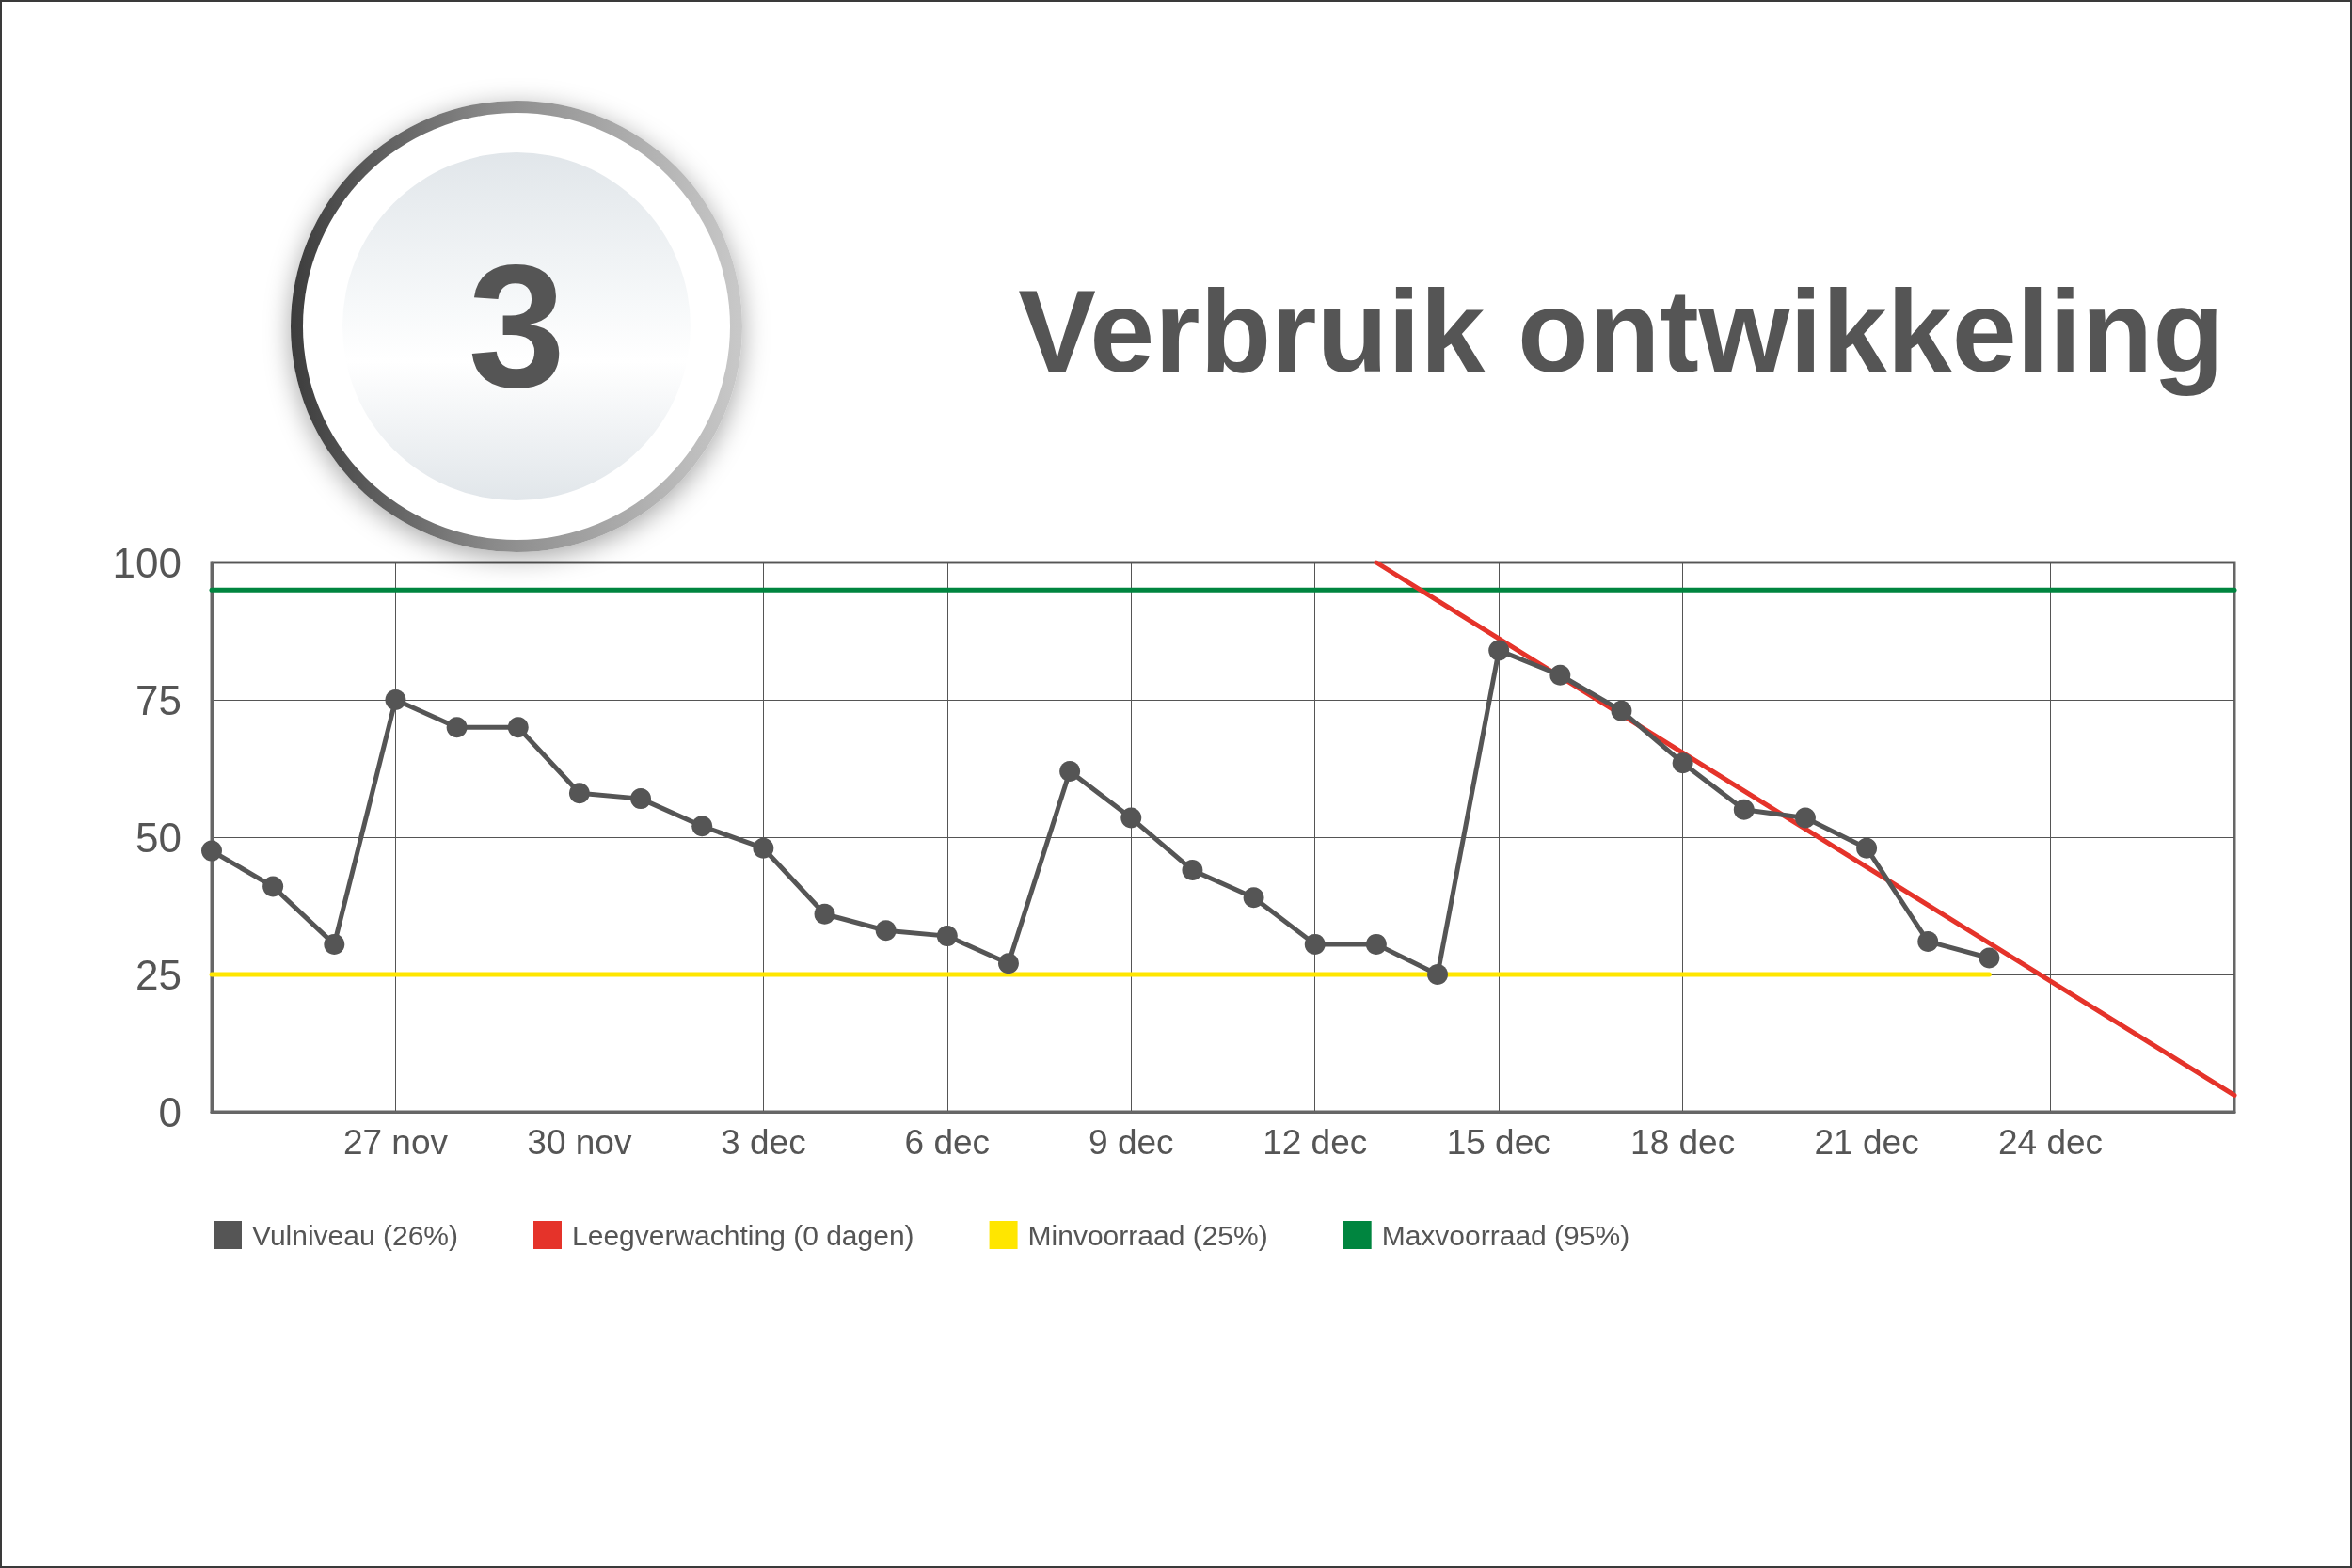 The image size is (2352, 1568). Describe the element at coordinates (170, 1112) in the screenshot. I see `y-tick-label: 0` at that location.